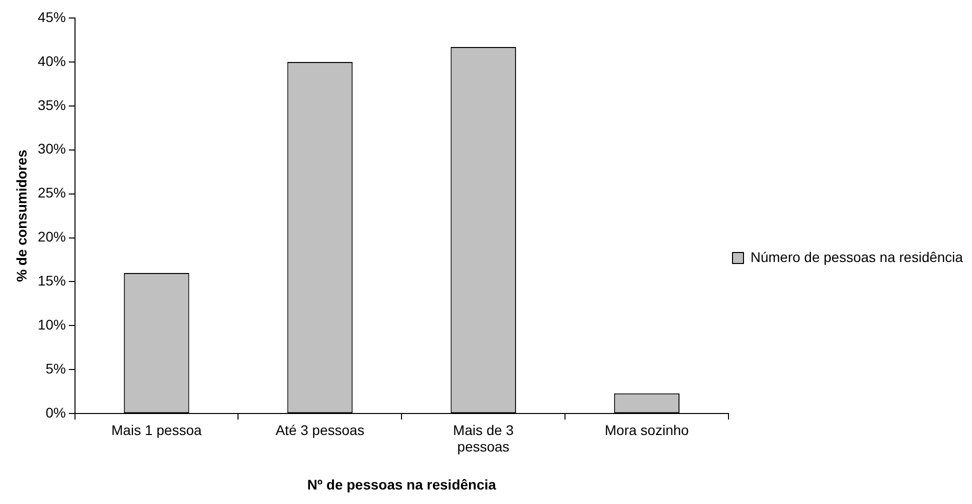 This screenshot has height=504, width=972. Describe the element at coordinates (52, 60) in the screenshot. I see `y-tick-label: 40%` at that location.